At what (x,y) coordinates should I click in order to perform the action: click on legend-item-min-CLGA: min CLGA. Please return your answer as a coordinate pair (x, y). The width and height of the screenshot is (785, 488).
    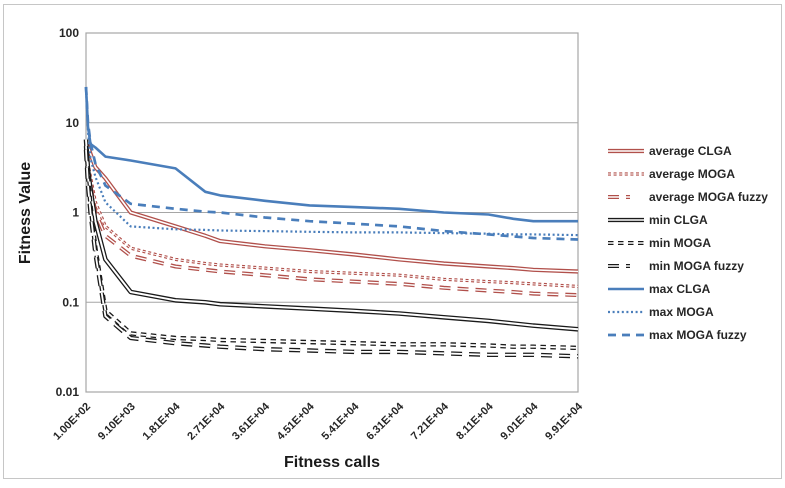
    Looking at the image, I should click on (687, 219).